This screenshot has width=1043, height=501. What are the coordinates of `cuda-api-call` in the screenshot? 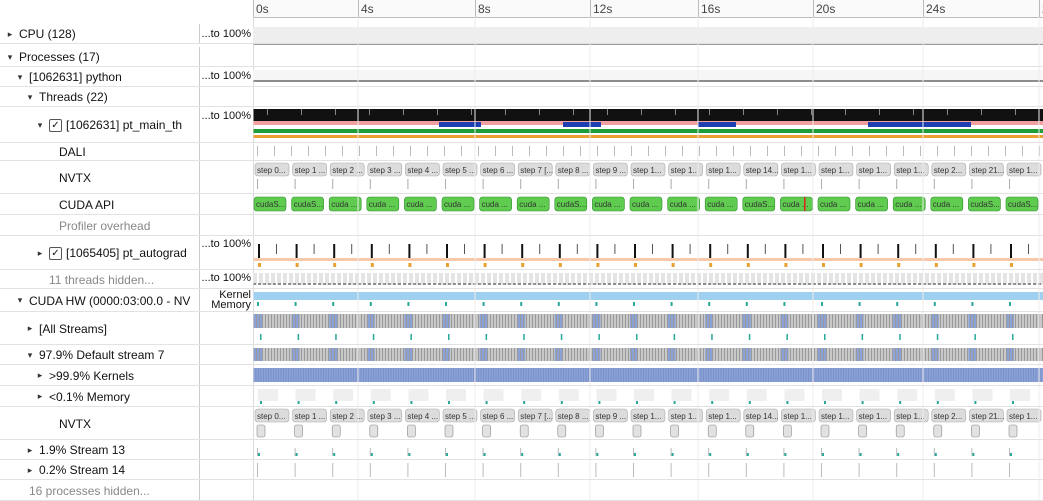 It's located at (1022, 204).